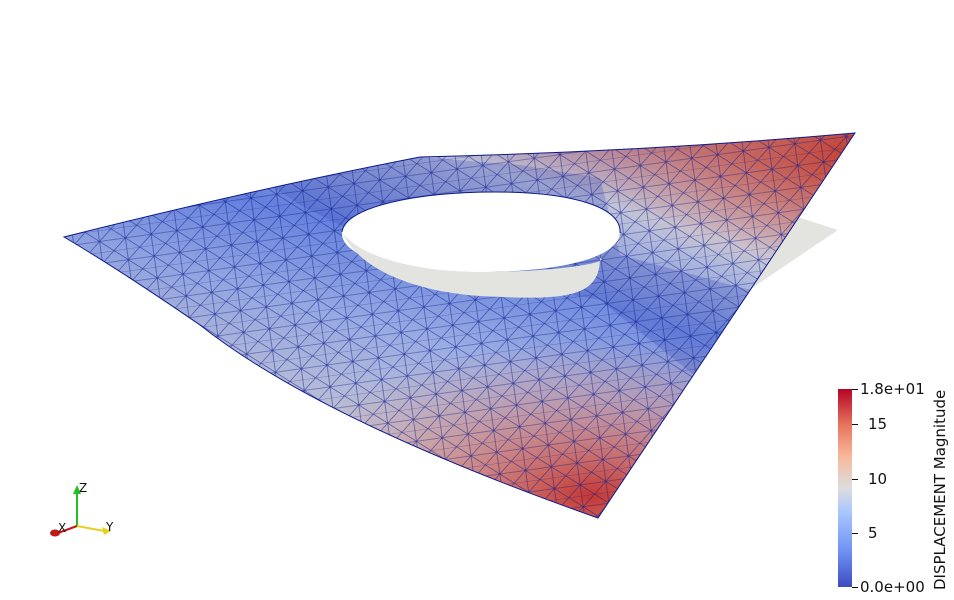  Describe the element at coordinates (62, 528) in the screenshot. I see `axis-x-label: X` at that location.